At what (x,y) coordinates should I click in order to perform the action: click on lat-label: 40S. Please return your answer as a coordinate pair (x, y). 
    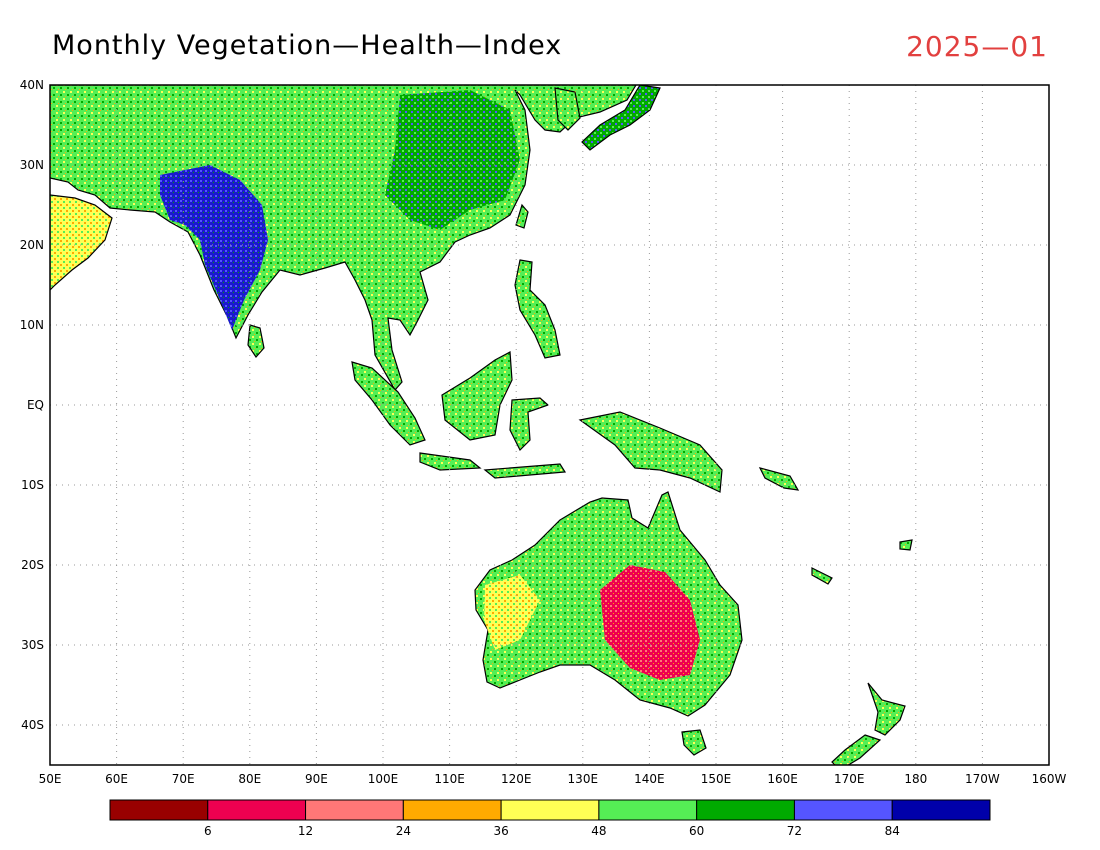
    Looking at the image, I should click on (32, 725).